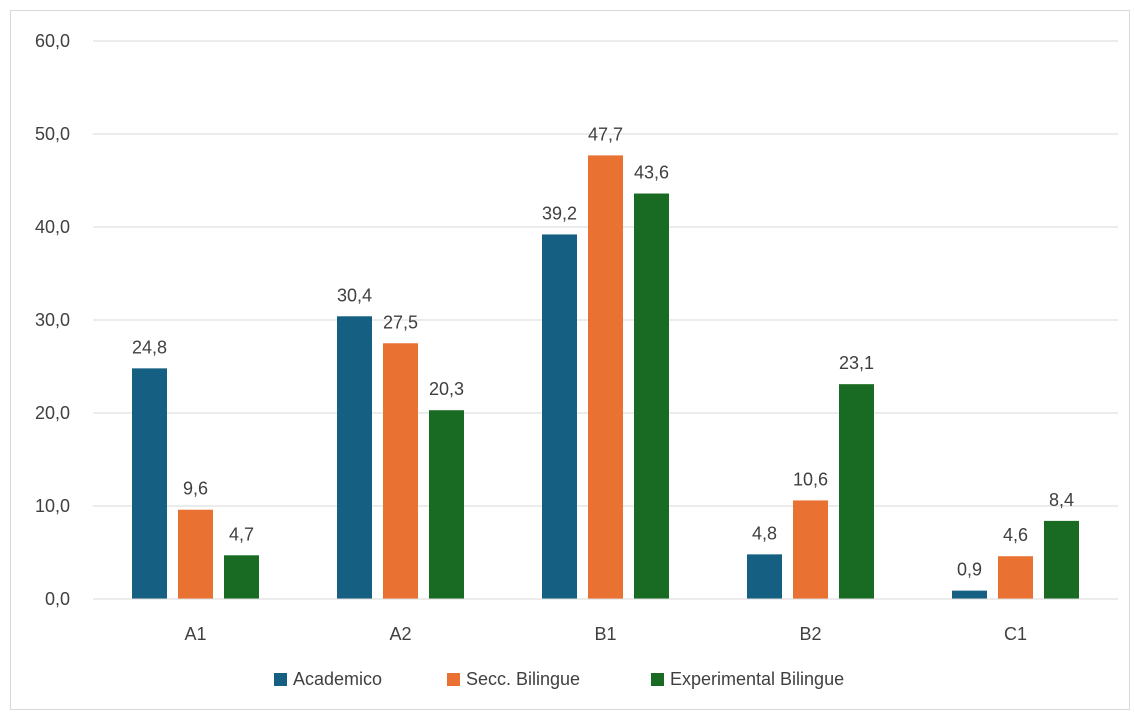 This screenshot has width=1134, height=713. What do you see at coordinates (1061, 500) in the screenshot?
I see `data-label: 8,4` at bounding box center [1061, 500].